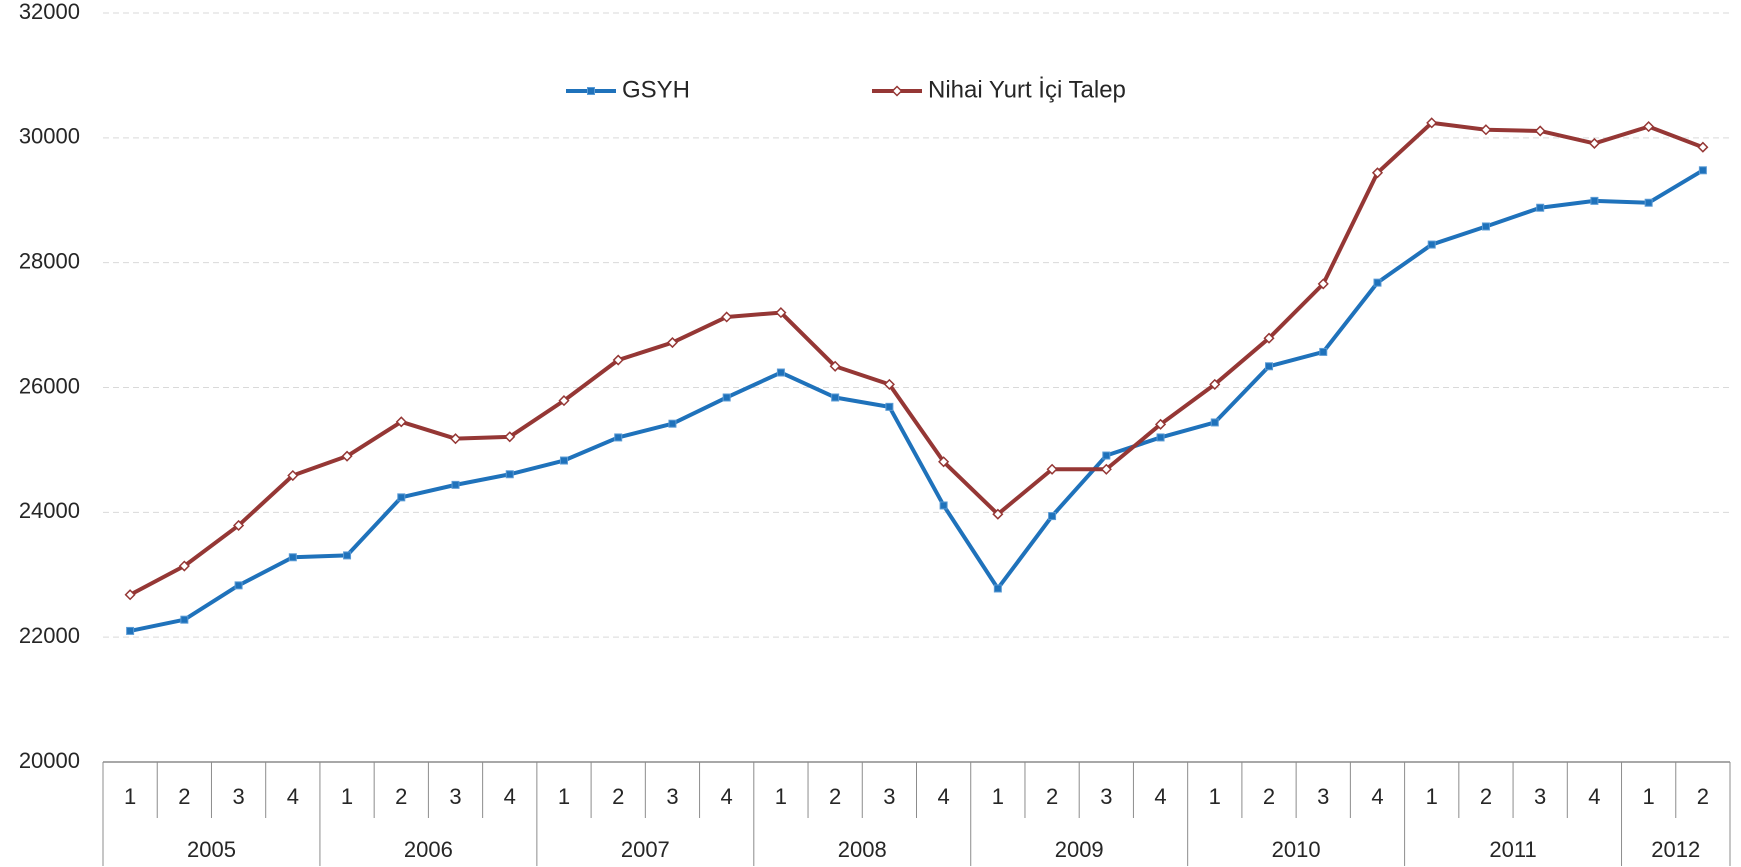 The height and width of the screenshot is (867, 1741). Describe the element at coordinates (49, 12) in the screenshot. I see `y-tick-label: 32000` at that location.